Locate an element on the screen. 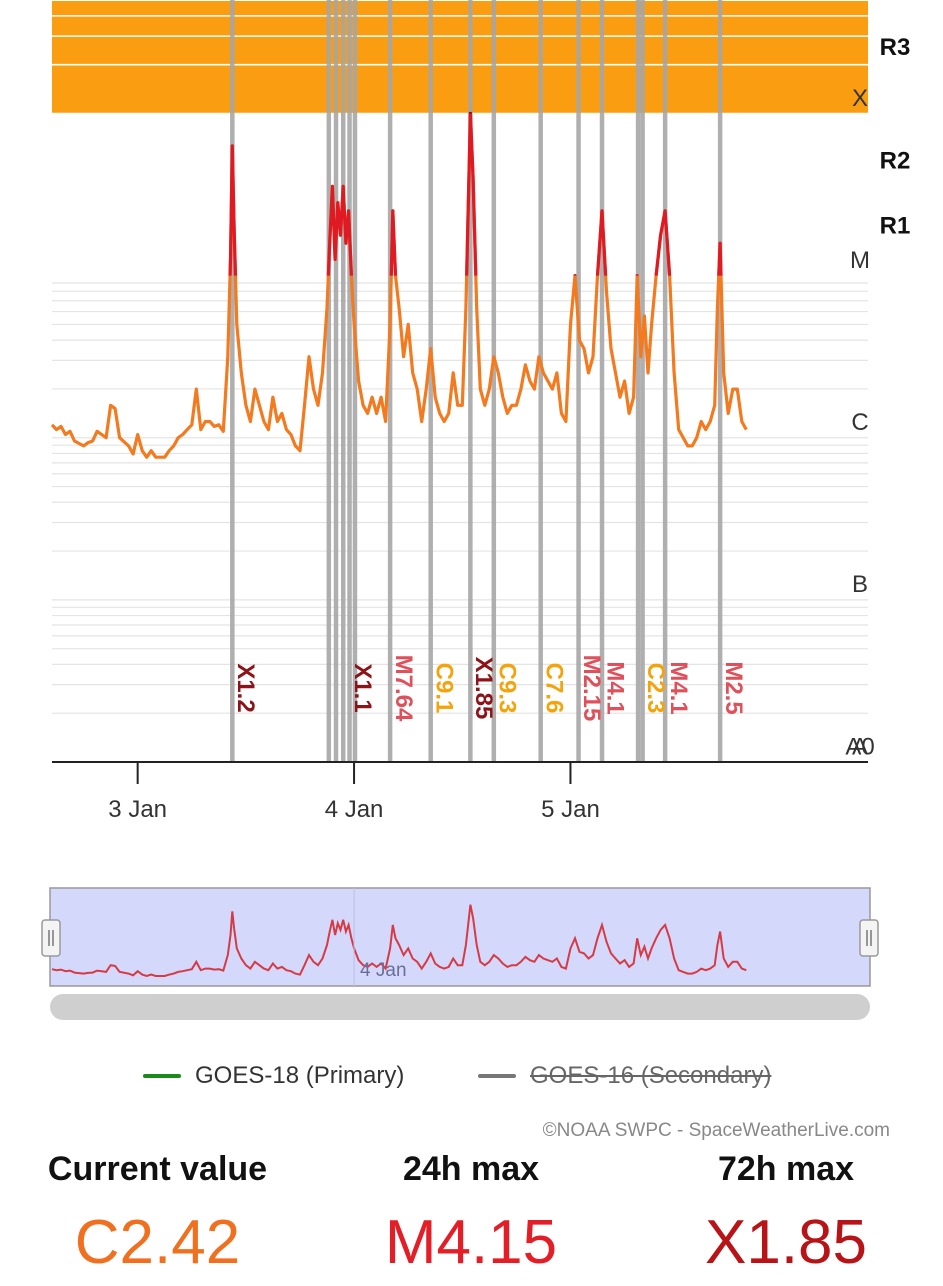 The height and width of the screenshot is (1286, 943). stat-24h: 24h max M4.15 is located at coordinates (471, 1214).